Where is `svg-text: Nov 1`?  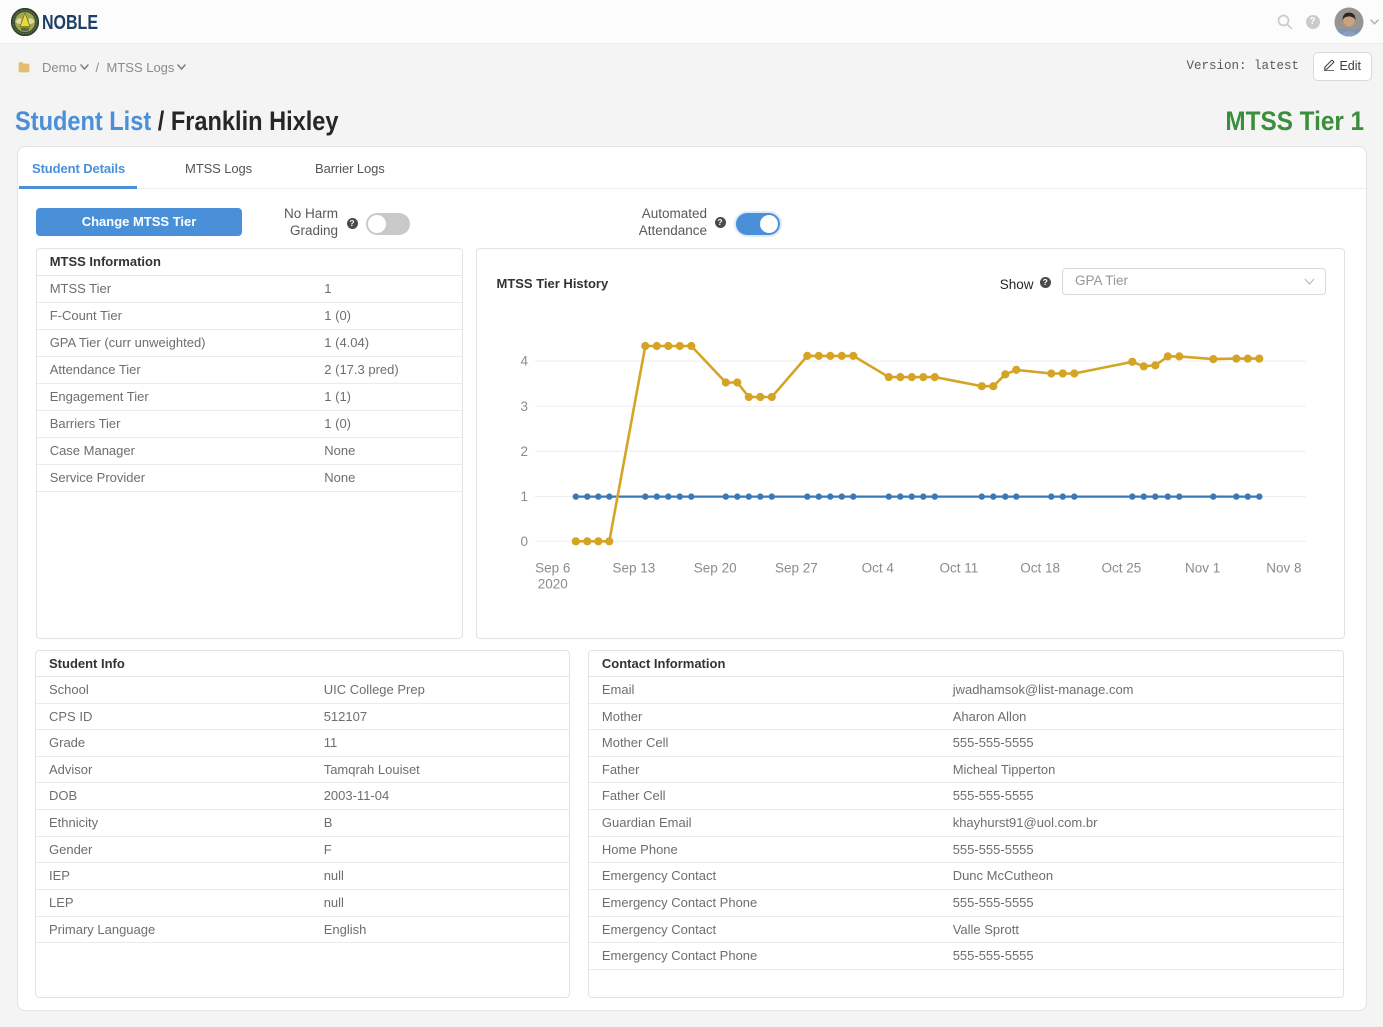 svg-text: Nov 1 is located at coordinates (1202, 567).